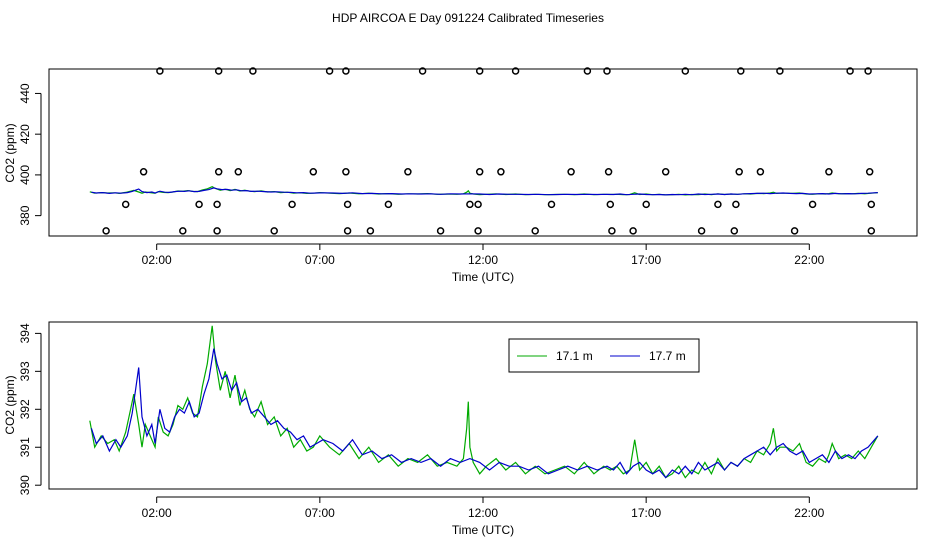 The width and height of the screenshot is (936, 540). What do you see at coordinates (25, 447) in the screenshot?
I see `bottom-y-tick-label: 391` at bounding box center [25, 447].